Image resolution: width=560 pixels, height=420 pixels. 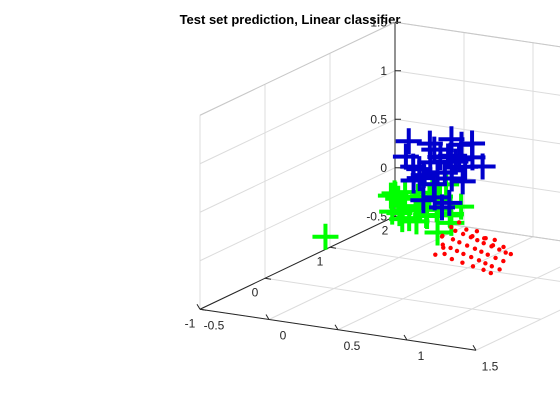 I want to click on y-tick-label: 2, so click(x=385, y=230).